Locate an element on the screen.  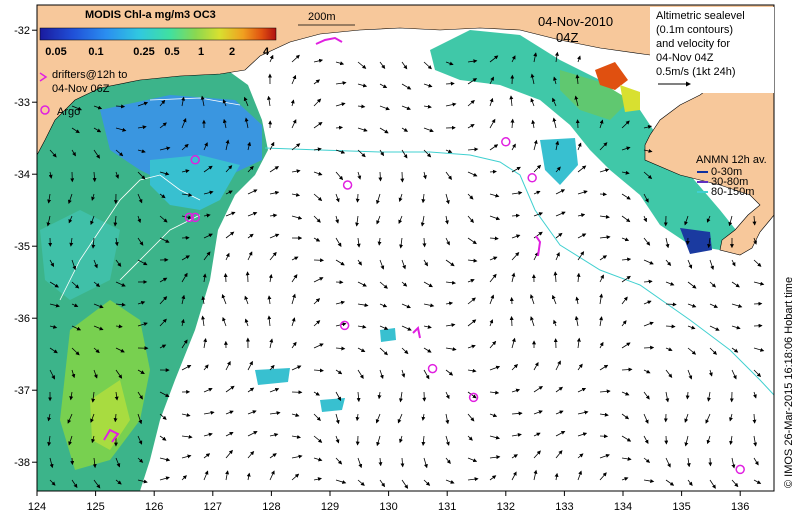
y-tick-label: -33 is located at coordinates (22, 103).